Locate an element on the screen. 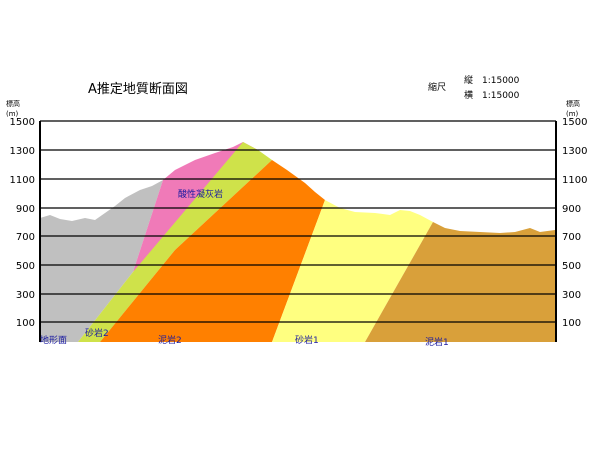 This screenshot has height=450, width=600. right-tick-300: 300 is located at coordinates (571, 295).